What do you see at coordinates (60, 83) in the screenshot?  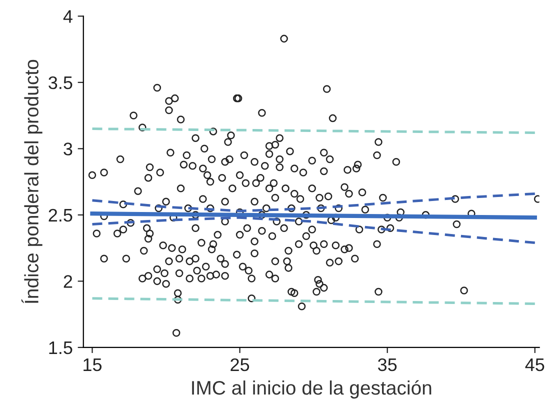 I see `y-tick-label: 3.5` at bounding box center [60, 83].